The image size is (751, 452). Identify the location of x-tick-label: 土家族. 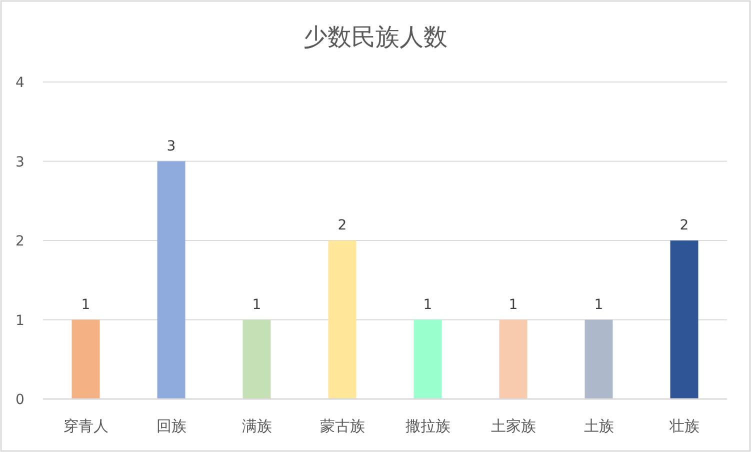
(513, 426).